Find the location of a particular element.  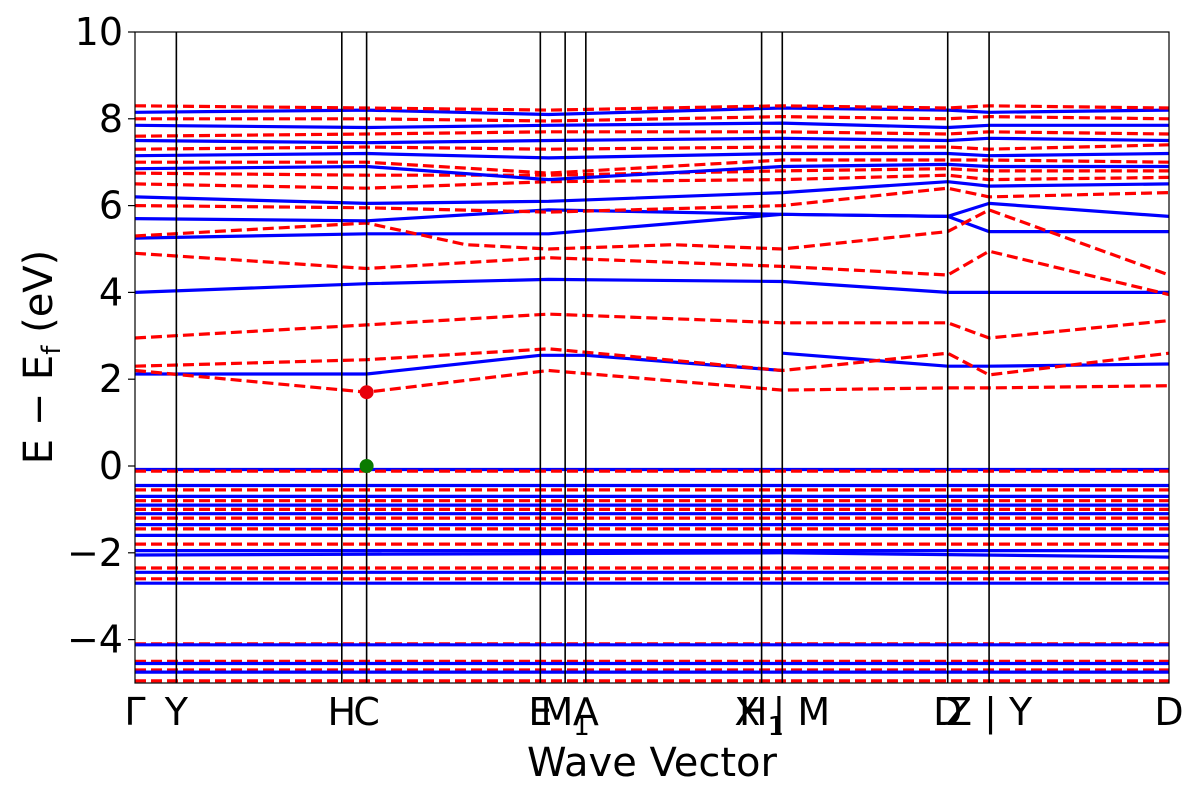

x-tick-label: Γ is located at coordinates (134, 712).